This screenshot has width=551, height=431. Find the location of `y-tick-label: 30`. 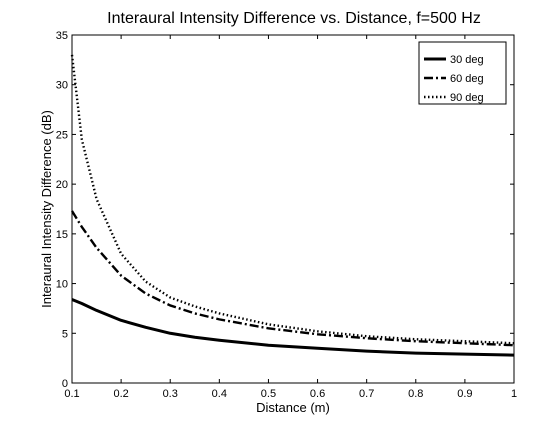

y-tick-label: 30 is located at coordinates (62, 86).